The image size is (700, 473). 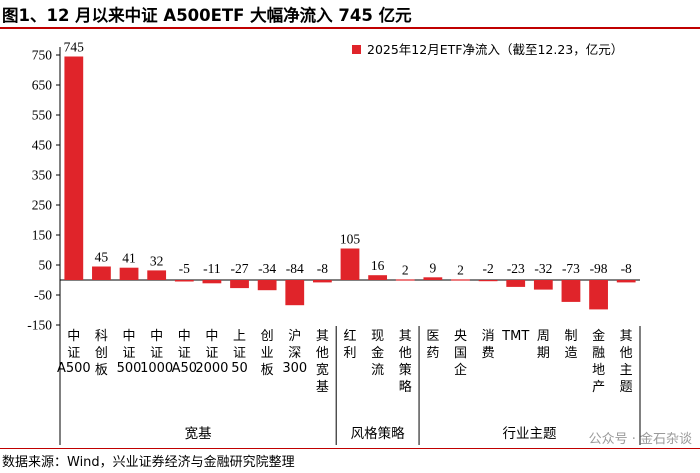 What do you see at coordinates (377, 353) in the screenshot?
I see `category-label: 现金流` at bounding box center [377, 353].